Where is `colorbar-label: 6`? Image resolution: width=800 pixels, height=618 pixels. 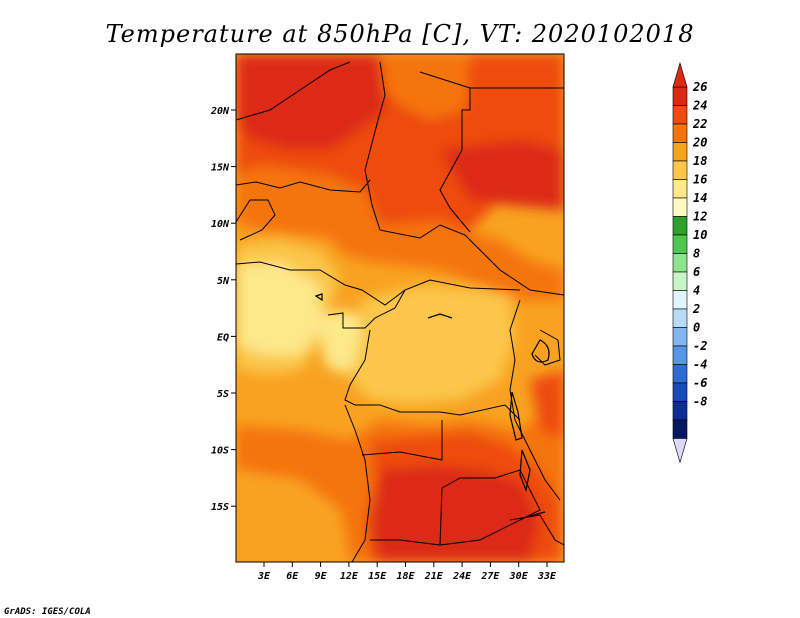
colorbar-label: 6 is located at coordinates (696, 272).